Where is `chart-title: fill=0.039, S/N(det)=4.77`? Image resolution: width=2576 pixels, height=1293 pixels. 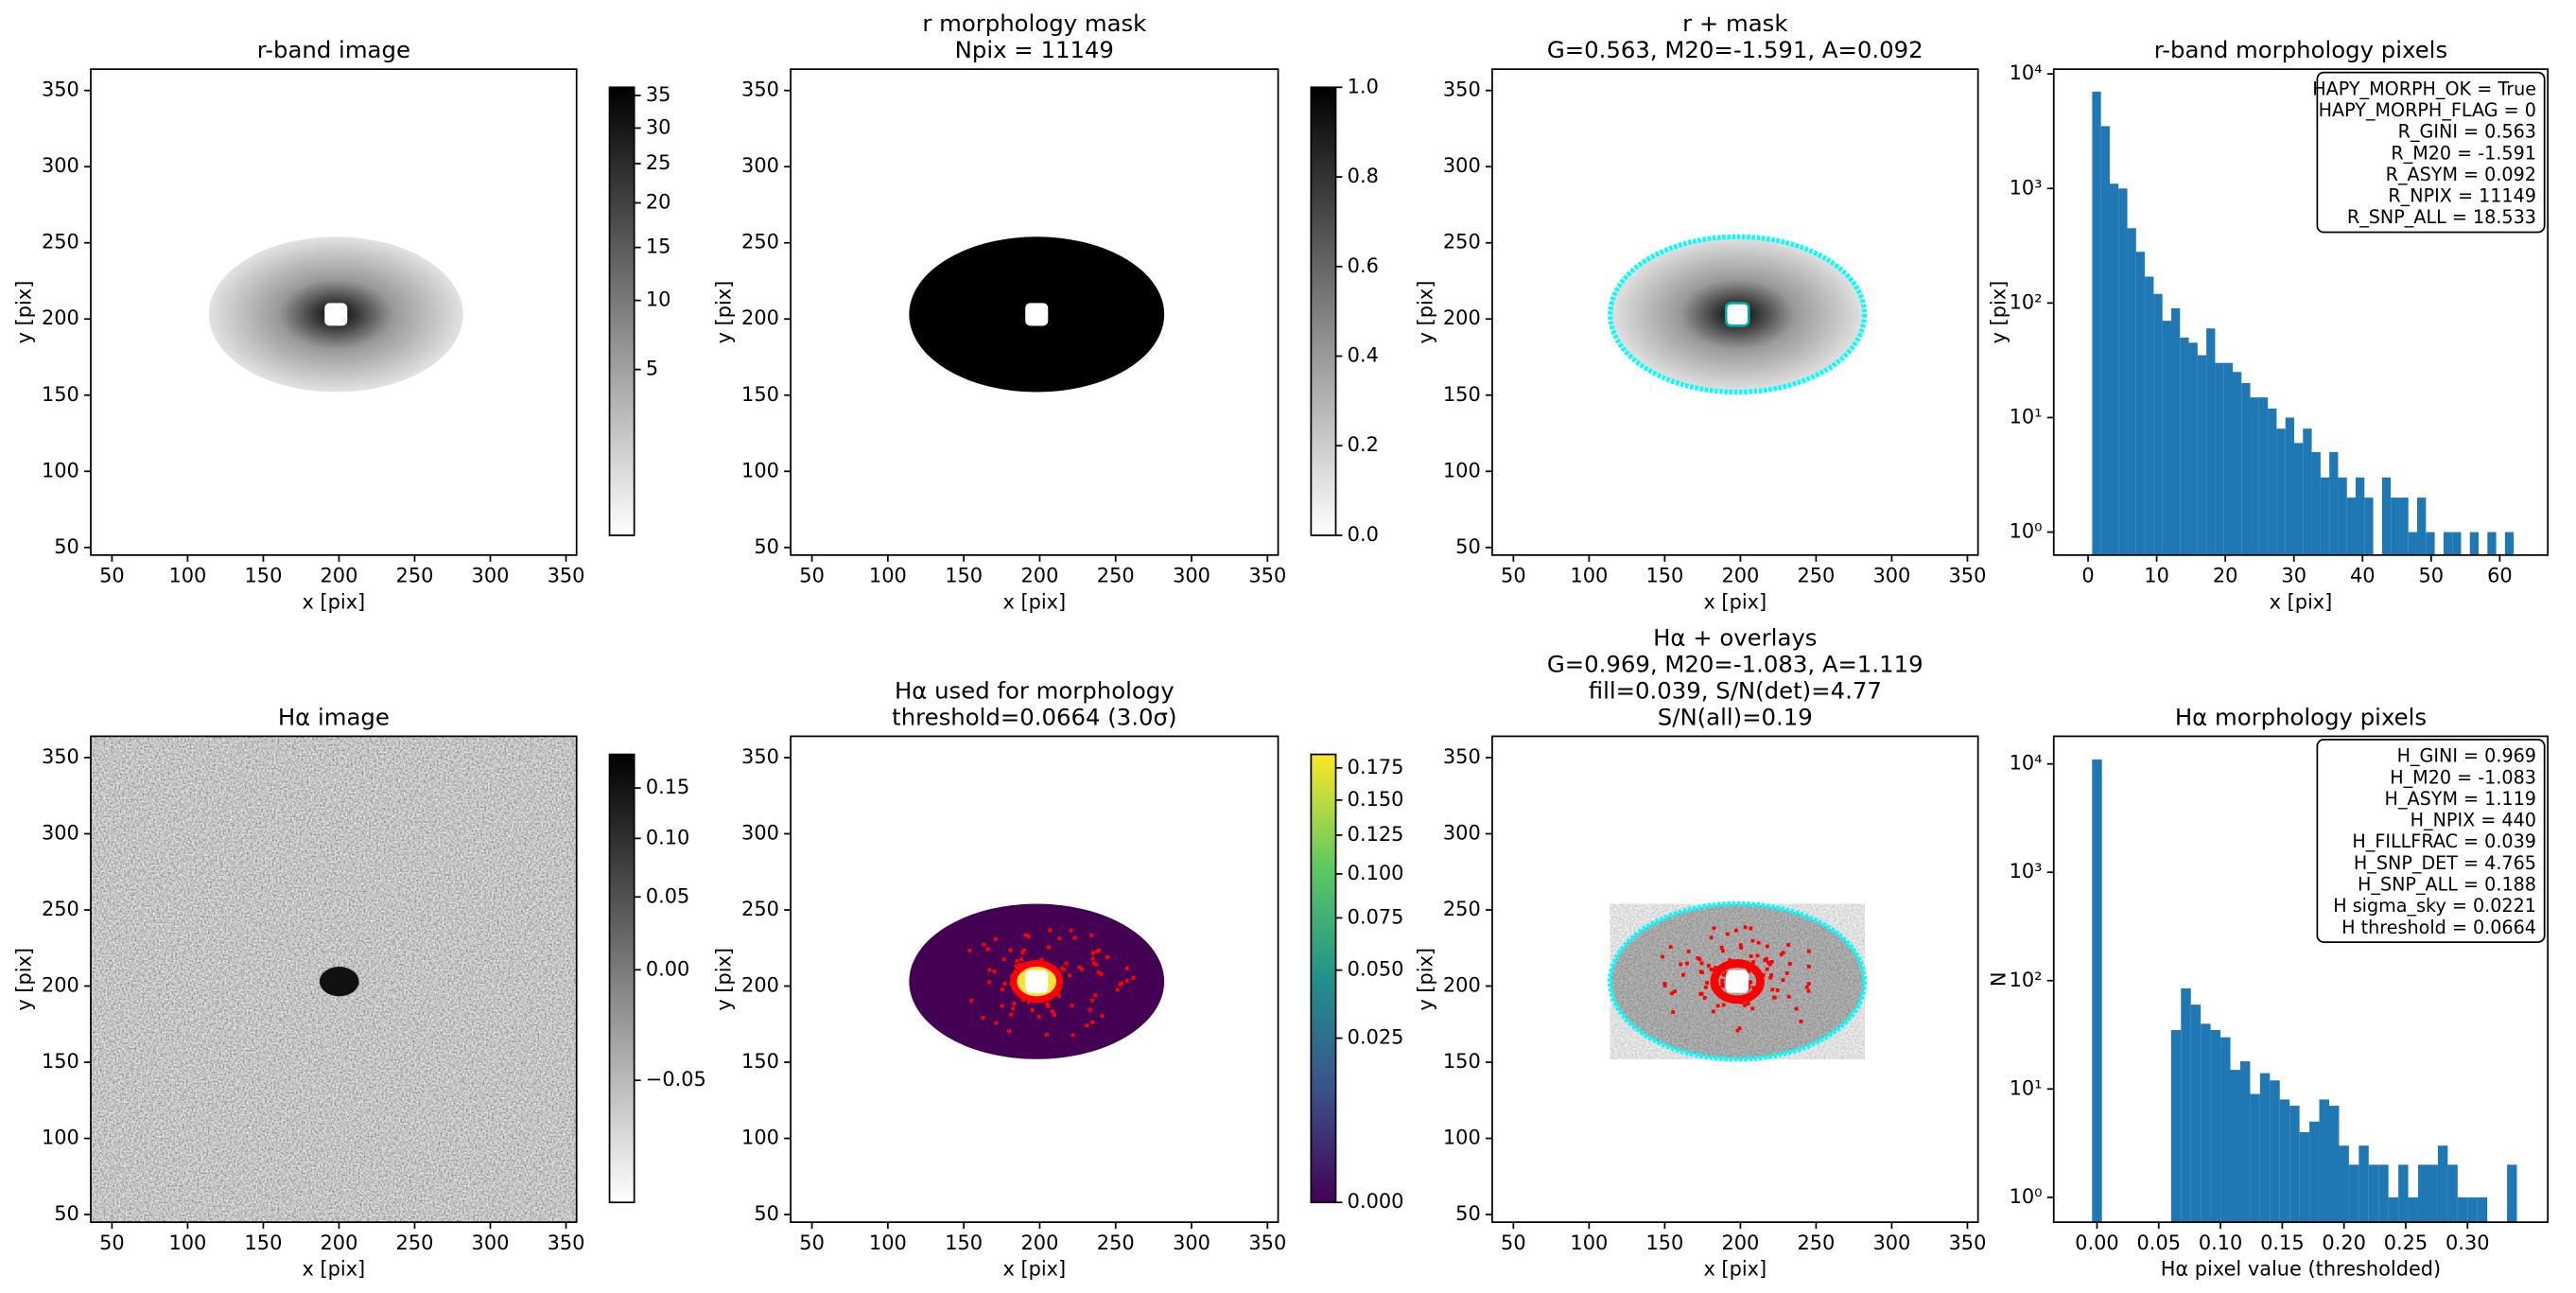 chart-title: fill=0.039, S/N(det)=4.77 is located at coordinates (1735, 690).